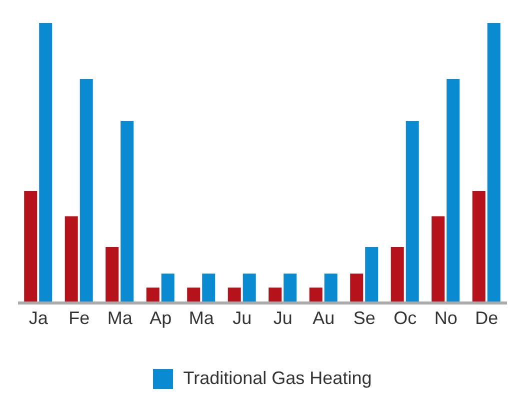 Image resolution: width=525 pixels, height=408 pixels. What do you see at coordinates (161, 318) in the screenshot?
I see `x-tick-label: Ap` at bounding box center [161, 318].